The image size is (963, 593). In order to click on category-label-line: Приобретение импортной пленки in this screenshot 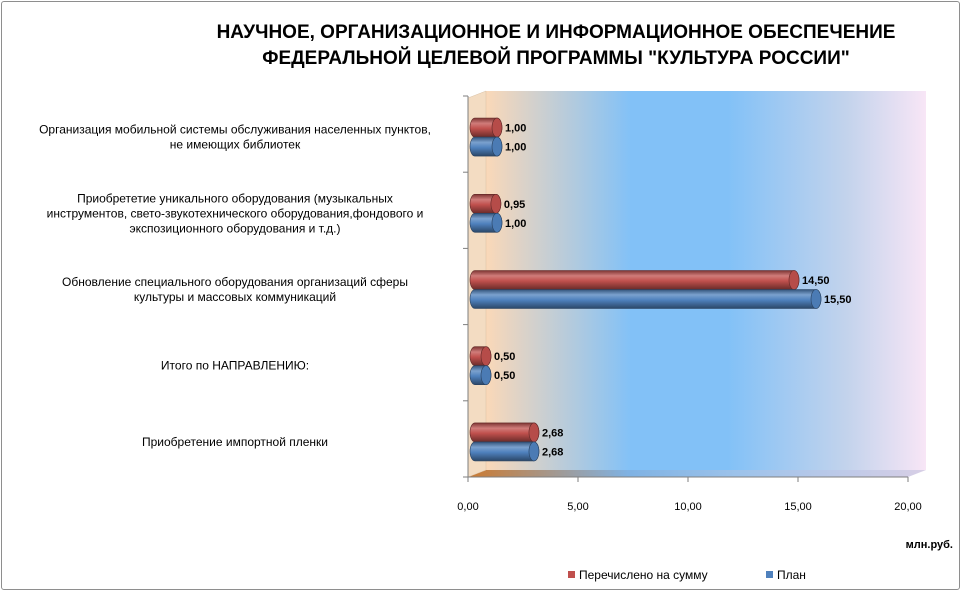, I will do `click(235, 442)`.